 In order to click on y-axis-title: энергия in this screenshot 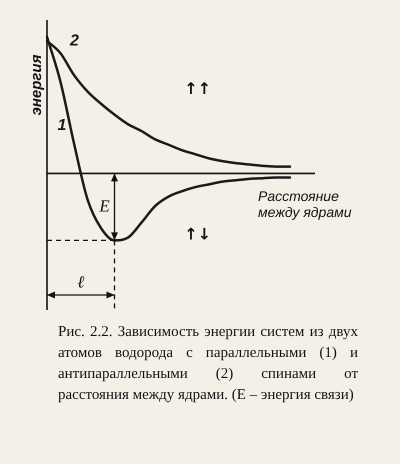, I will do `click(37, 85)`.